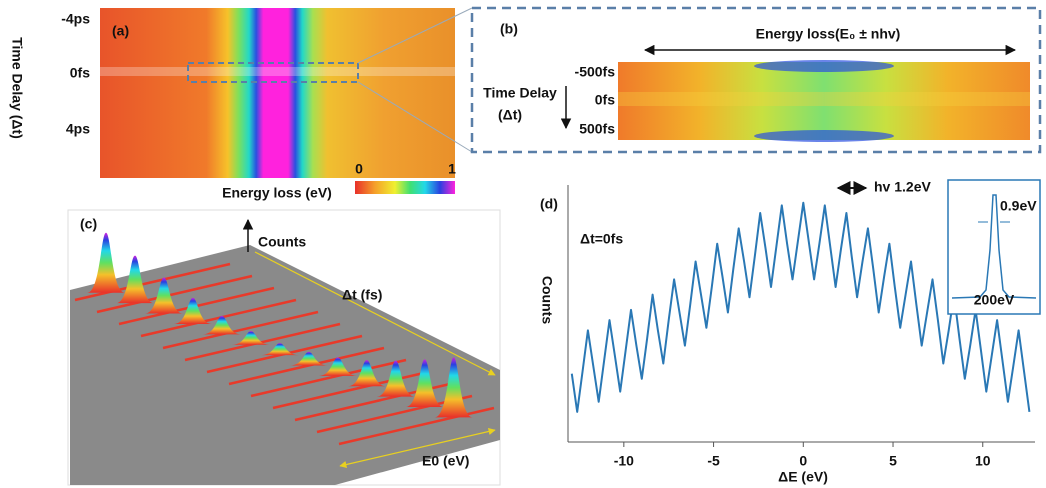 This screenshot has width=1046, height=488. What do you see at coordinates (375, 313) in the screenshot?
I see `dt-arrow` at bounding box center [375, 313].